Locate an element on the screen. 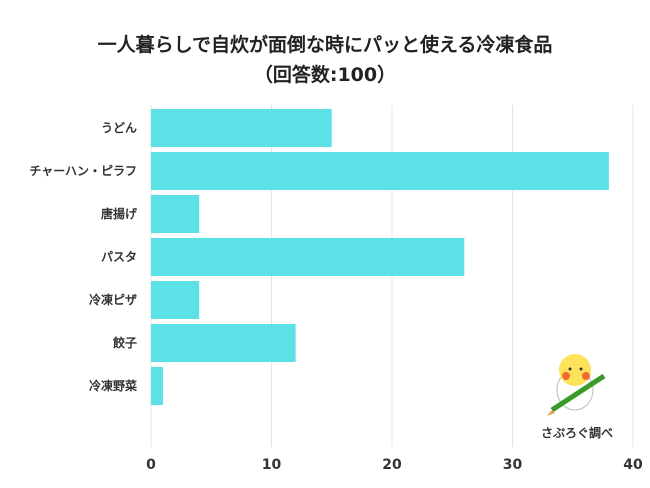 The width and height of the screenshot is (650, 488). chart-subtitle: （回答数:100） is located at coordinates (325, 75).